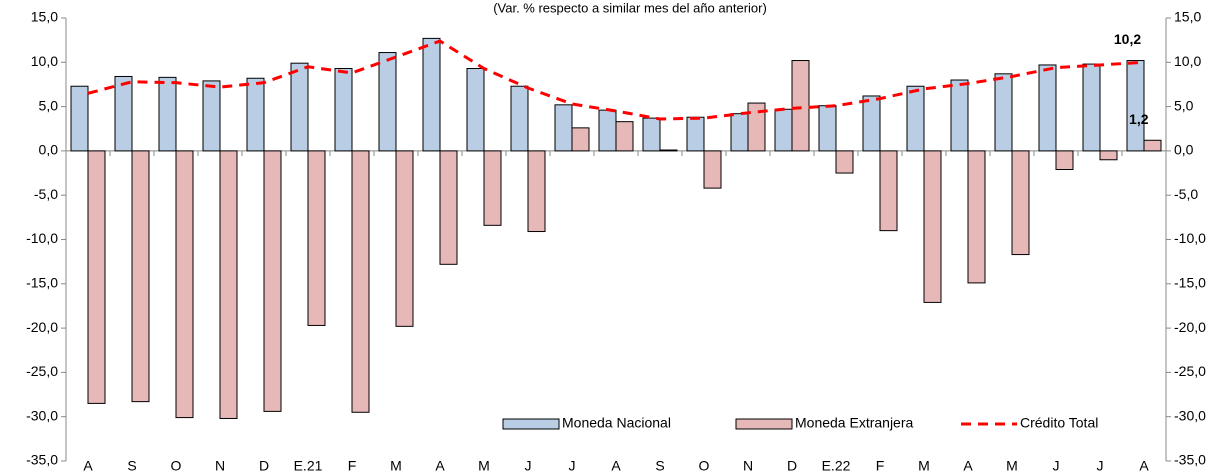  I want to click on y-tick-label: -35,0, so click(42, 460).